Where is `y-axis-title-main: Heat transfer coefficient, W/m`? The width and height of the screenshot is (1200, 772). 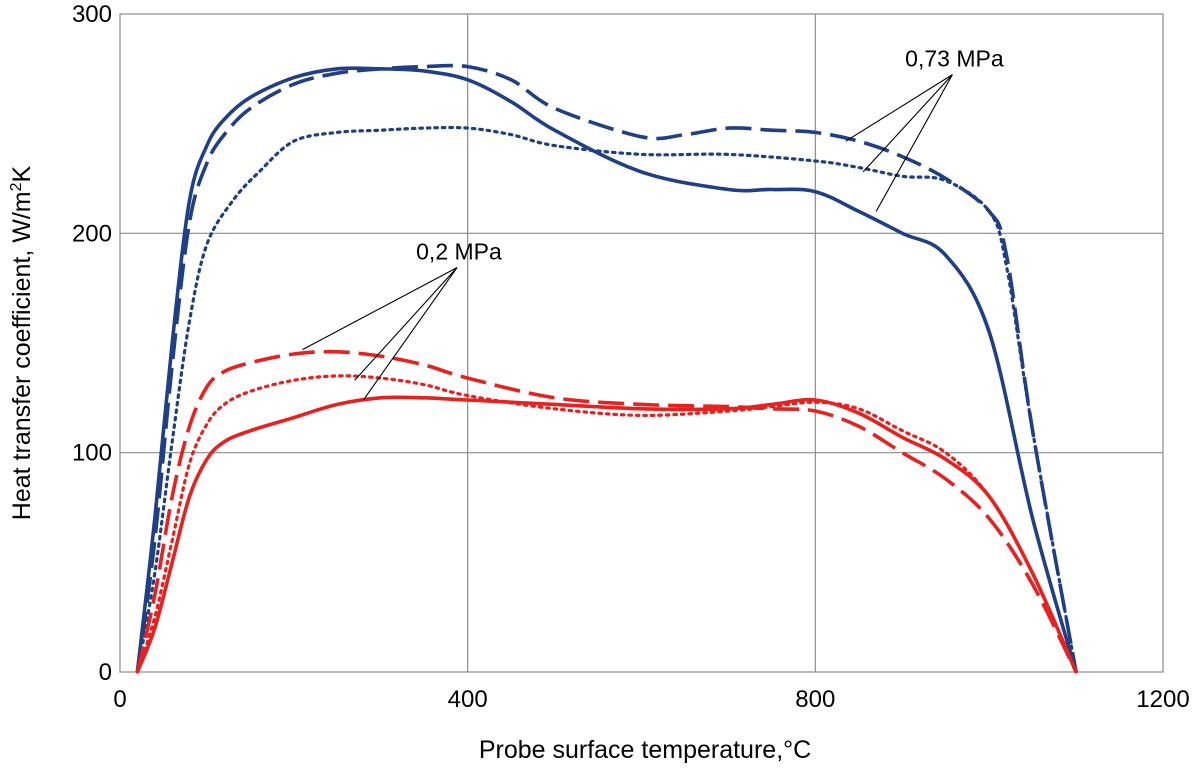 y-axis-title-main: Heat transfer coefficient, W/m is located at coordinates (22, 355).